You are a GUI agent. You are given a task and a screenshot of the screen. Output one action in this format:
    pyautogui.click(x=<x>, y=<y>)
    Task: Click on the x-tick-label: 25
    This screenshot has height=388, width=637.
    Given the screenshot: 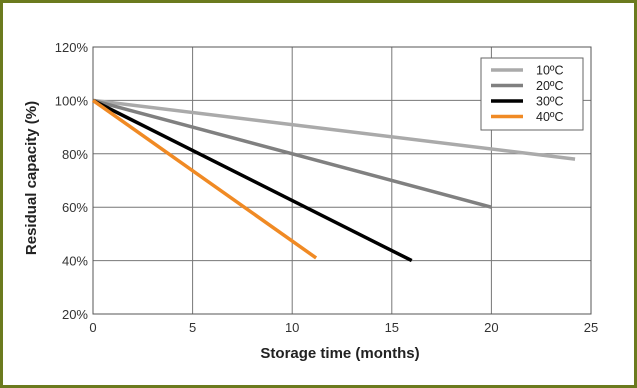 What is the action you would take?
    pyautogui.click(x=591, y=327)
    